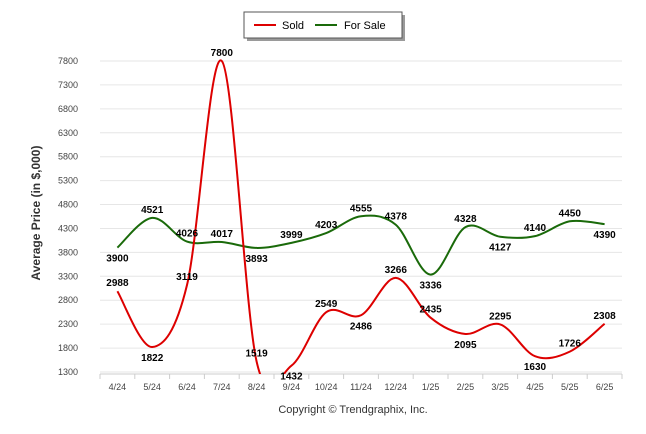 Image resolution: width=646 pixels, height=434 pixels. What do you see at coordinates (396, 217) in the screenshot?
I see `data-label-for-sale-12-24: 4378` at bounding box center [396, 217].